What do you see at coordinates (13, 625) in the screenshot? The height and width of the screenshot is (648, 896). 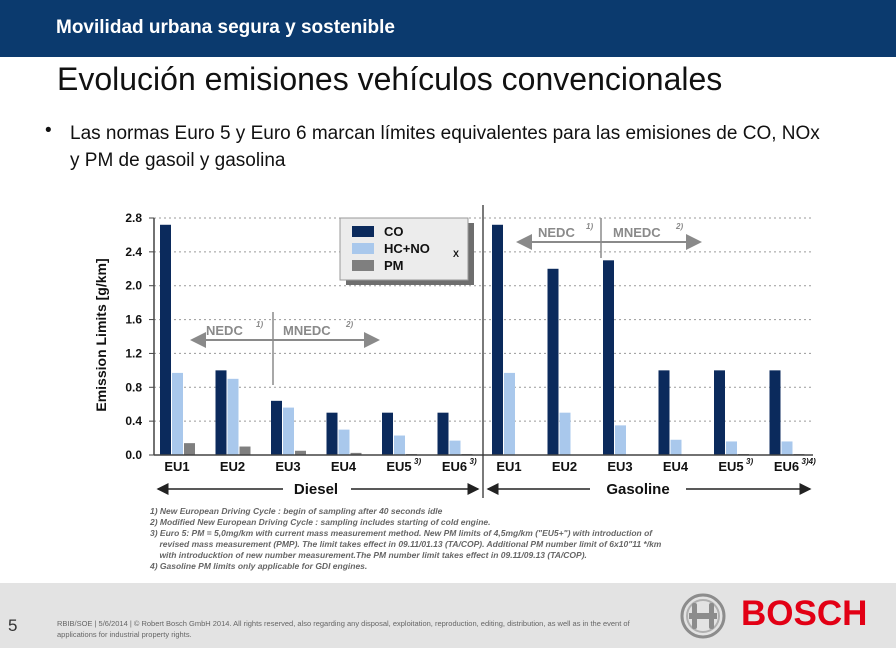 I see `page-number: 5` at bounding box center [13, 625].